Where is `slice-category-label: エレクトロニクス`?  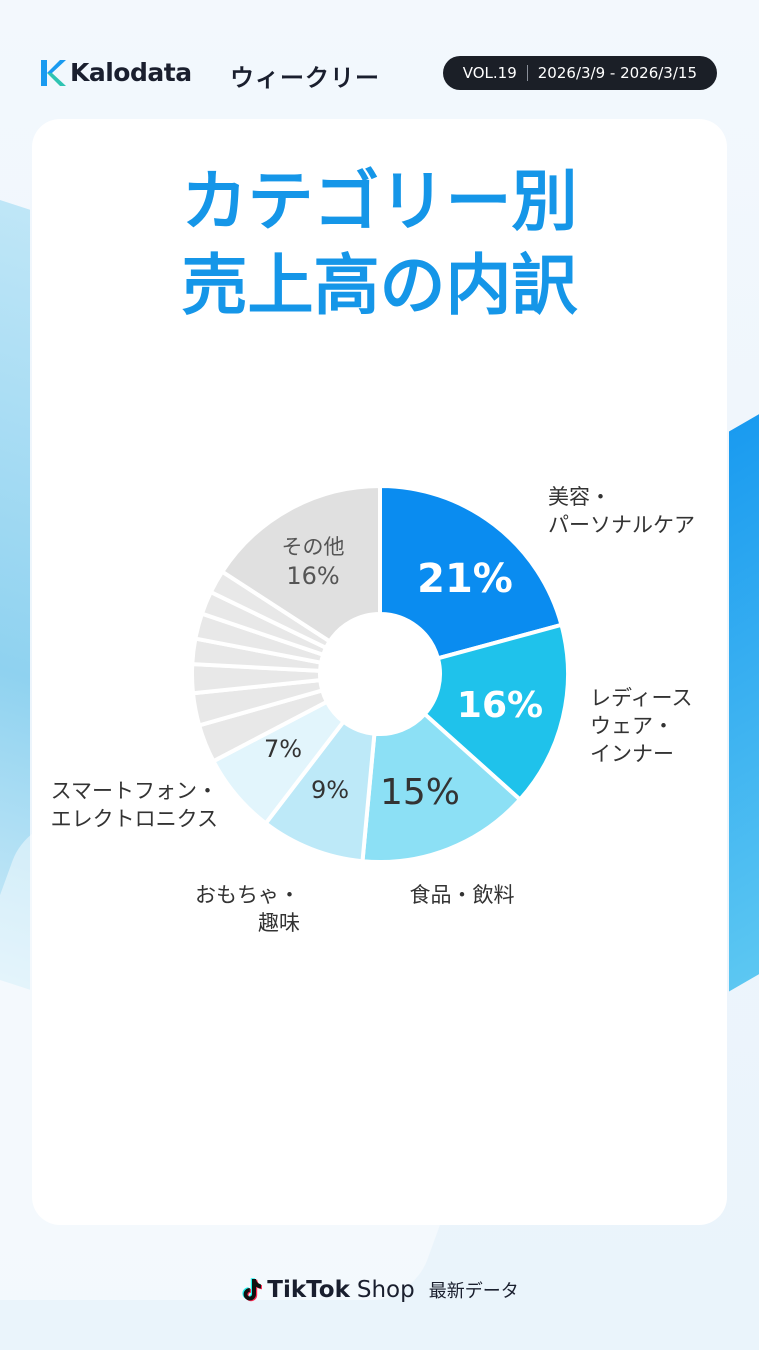 slice-category-label: エレクトロニクス is located at coordinates (134, 819).